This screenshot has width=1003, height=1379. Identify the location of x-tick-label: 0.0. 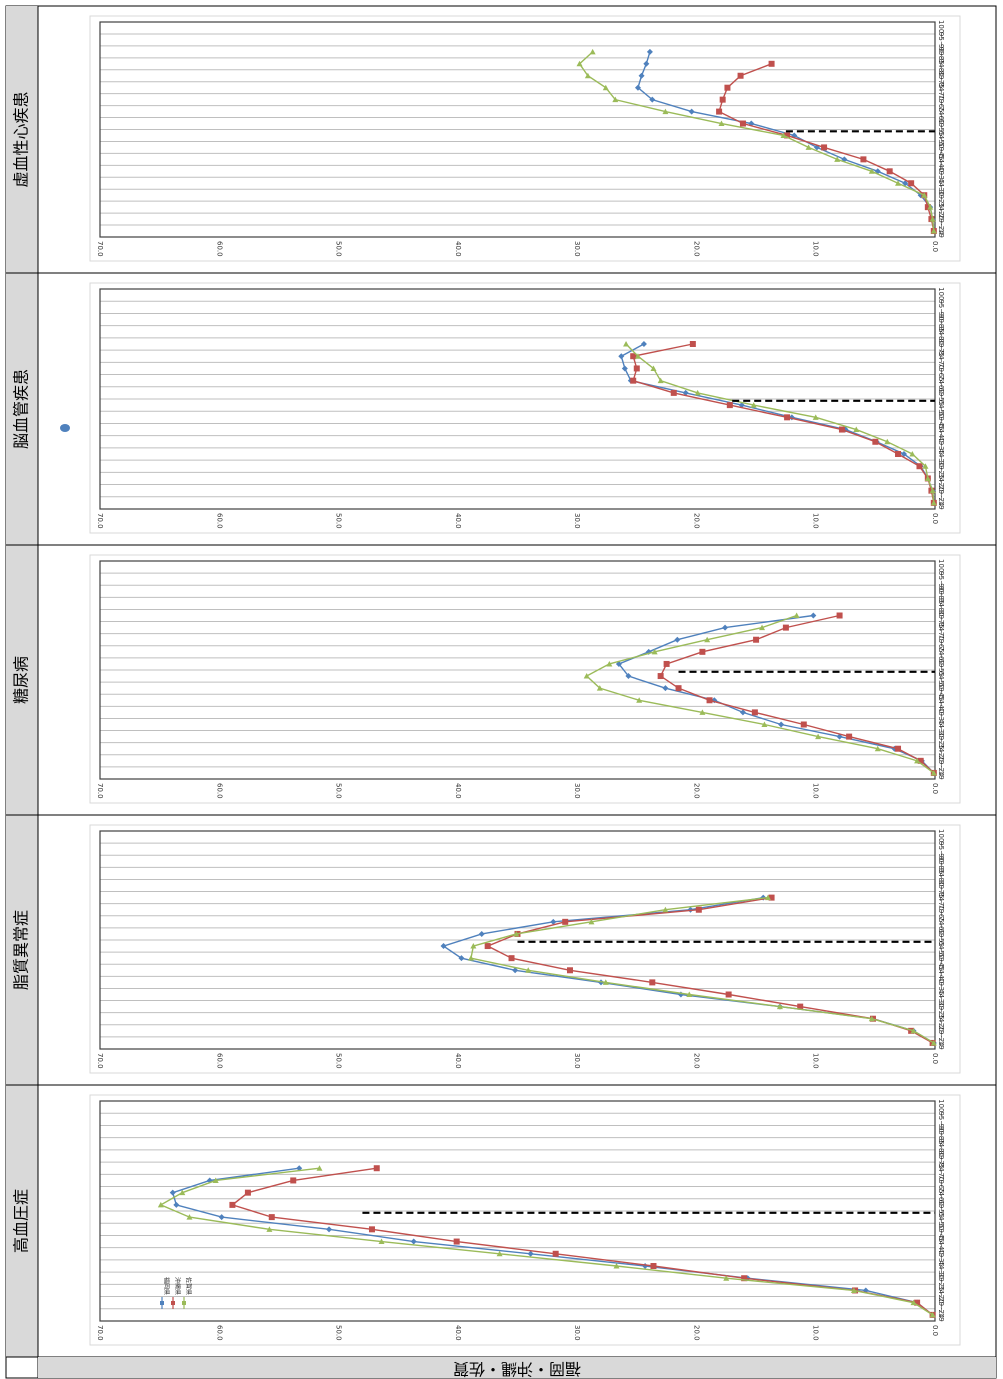
(935, 518).